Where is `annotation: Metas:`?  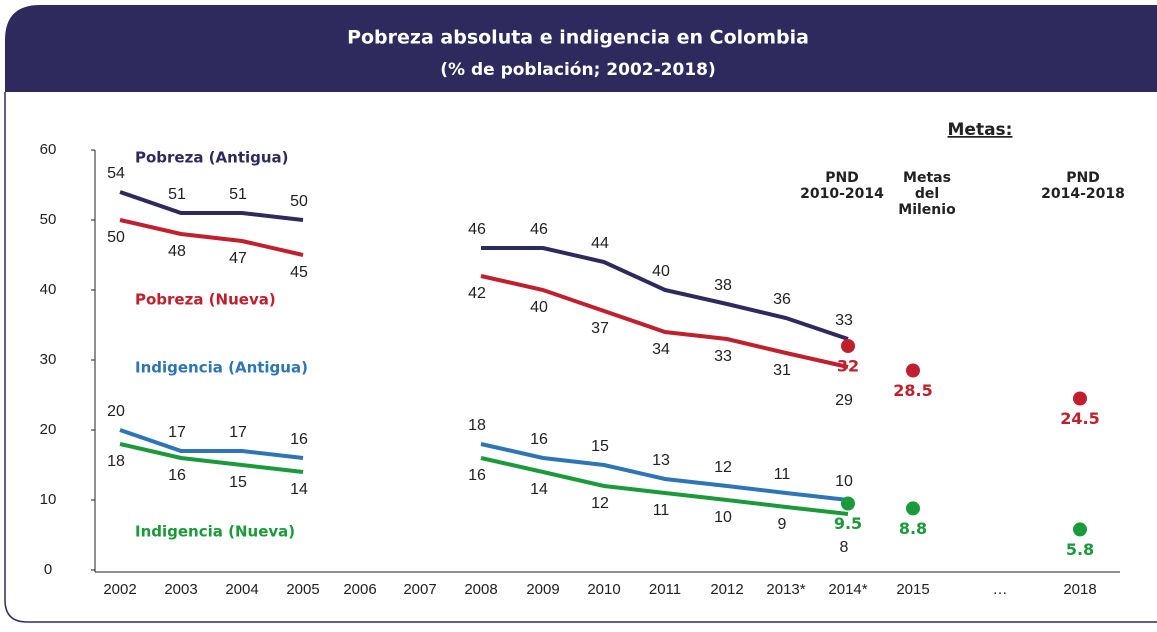 annotation: Metas: is located at coordinates (980, 130).